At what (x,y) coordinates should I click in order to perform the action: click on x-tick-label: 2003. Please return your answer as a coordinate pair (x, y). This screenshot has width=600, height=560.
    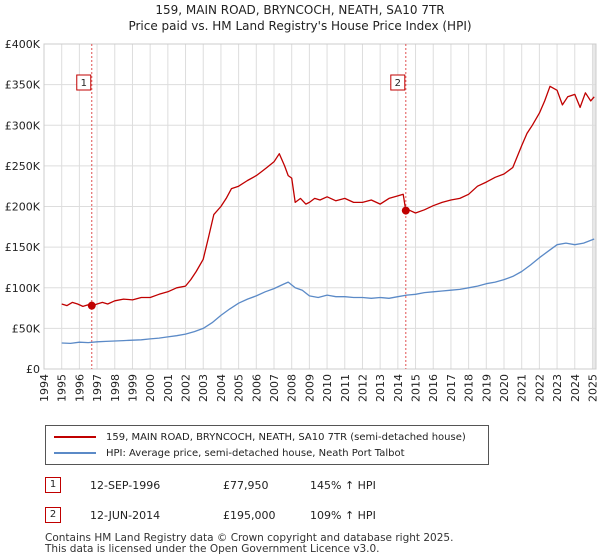
    Looking at the image, I should click on (203, 388).